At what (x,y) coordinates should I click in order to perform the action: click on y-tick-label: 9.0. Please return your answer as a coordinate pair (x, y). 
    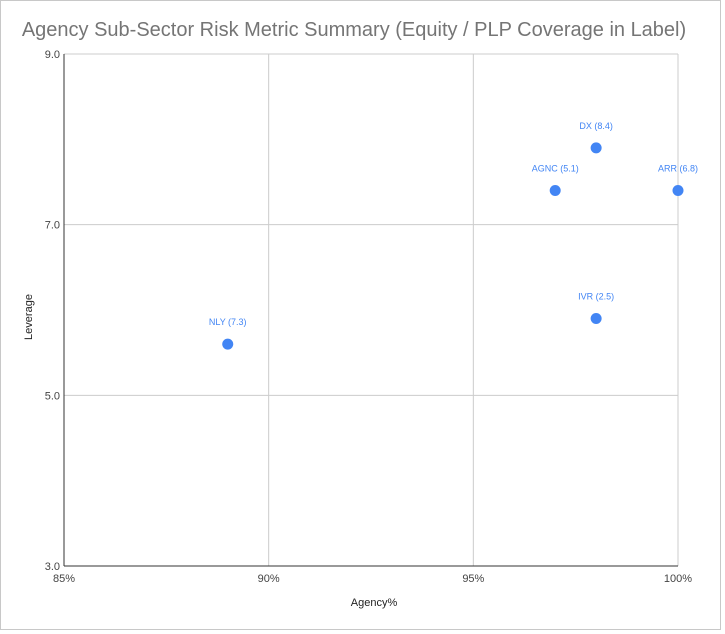
    Looking at the image, I should click on (52, 55).